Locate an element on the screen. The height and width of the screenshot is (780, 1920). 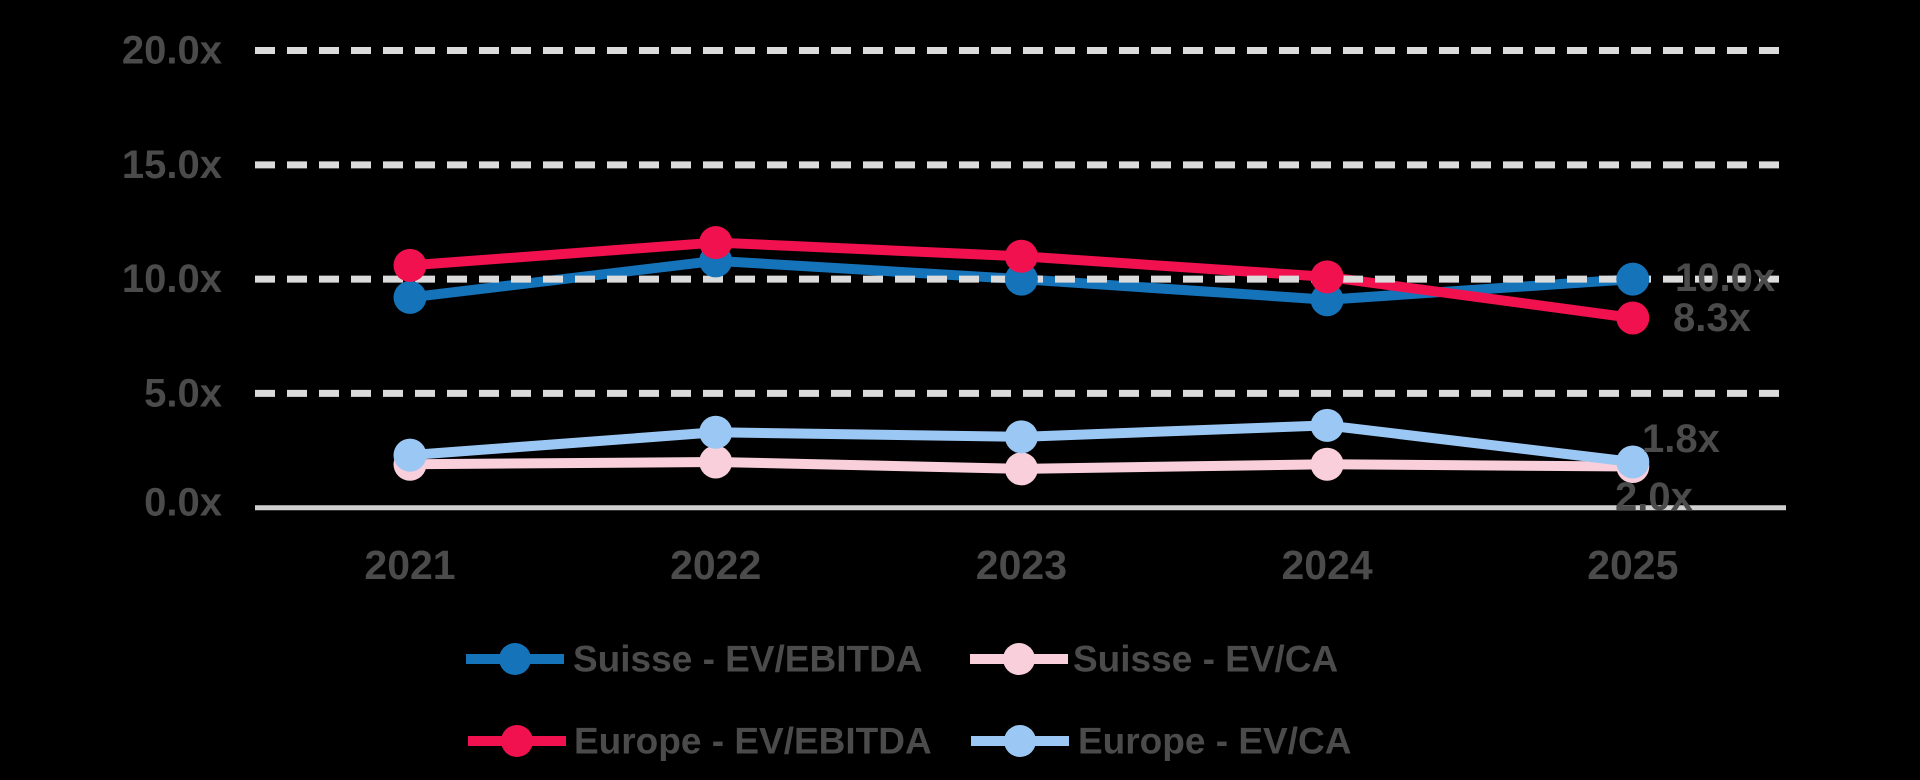
legend-item-europe-ev-ca: Europe - EV/CA is located at coordinates (1161, 741).